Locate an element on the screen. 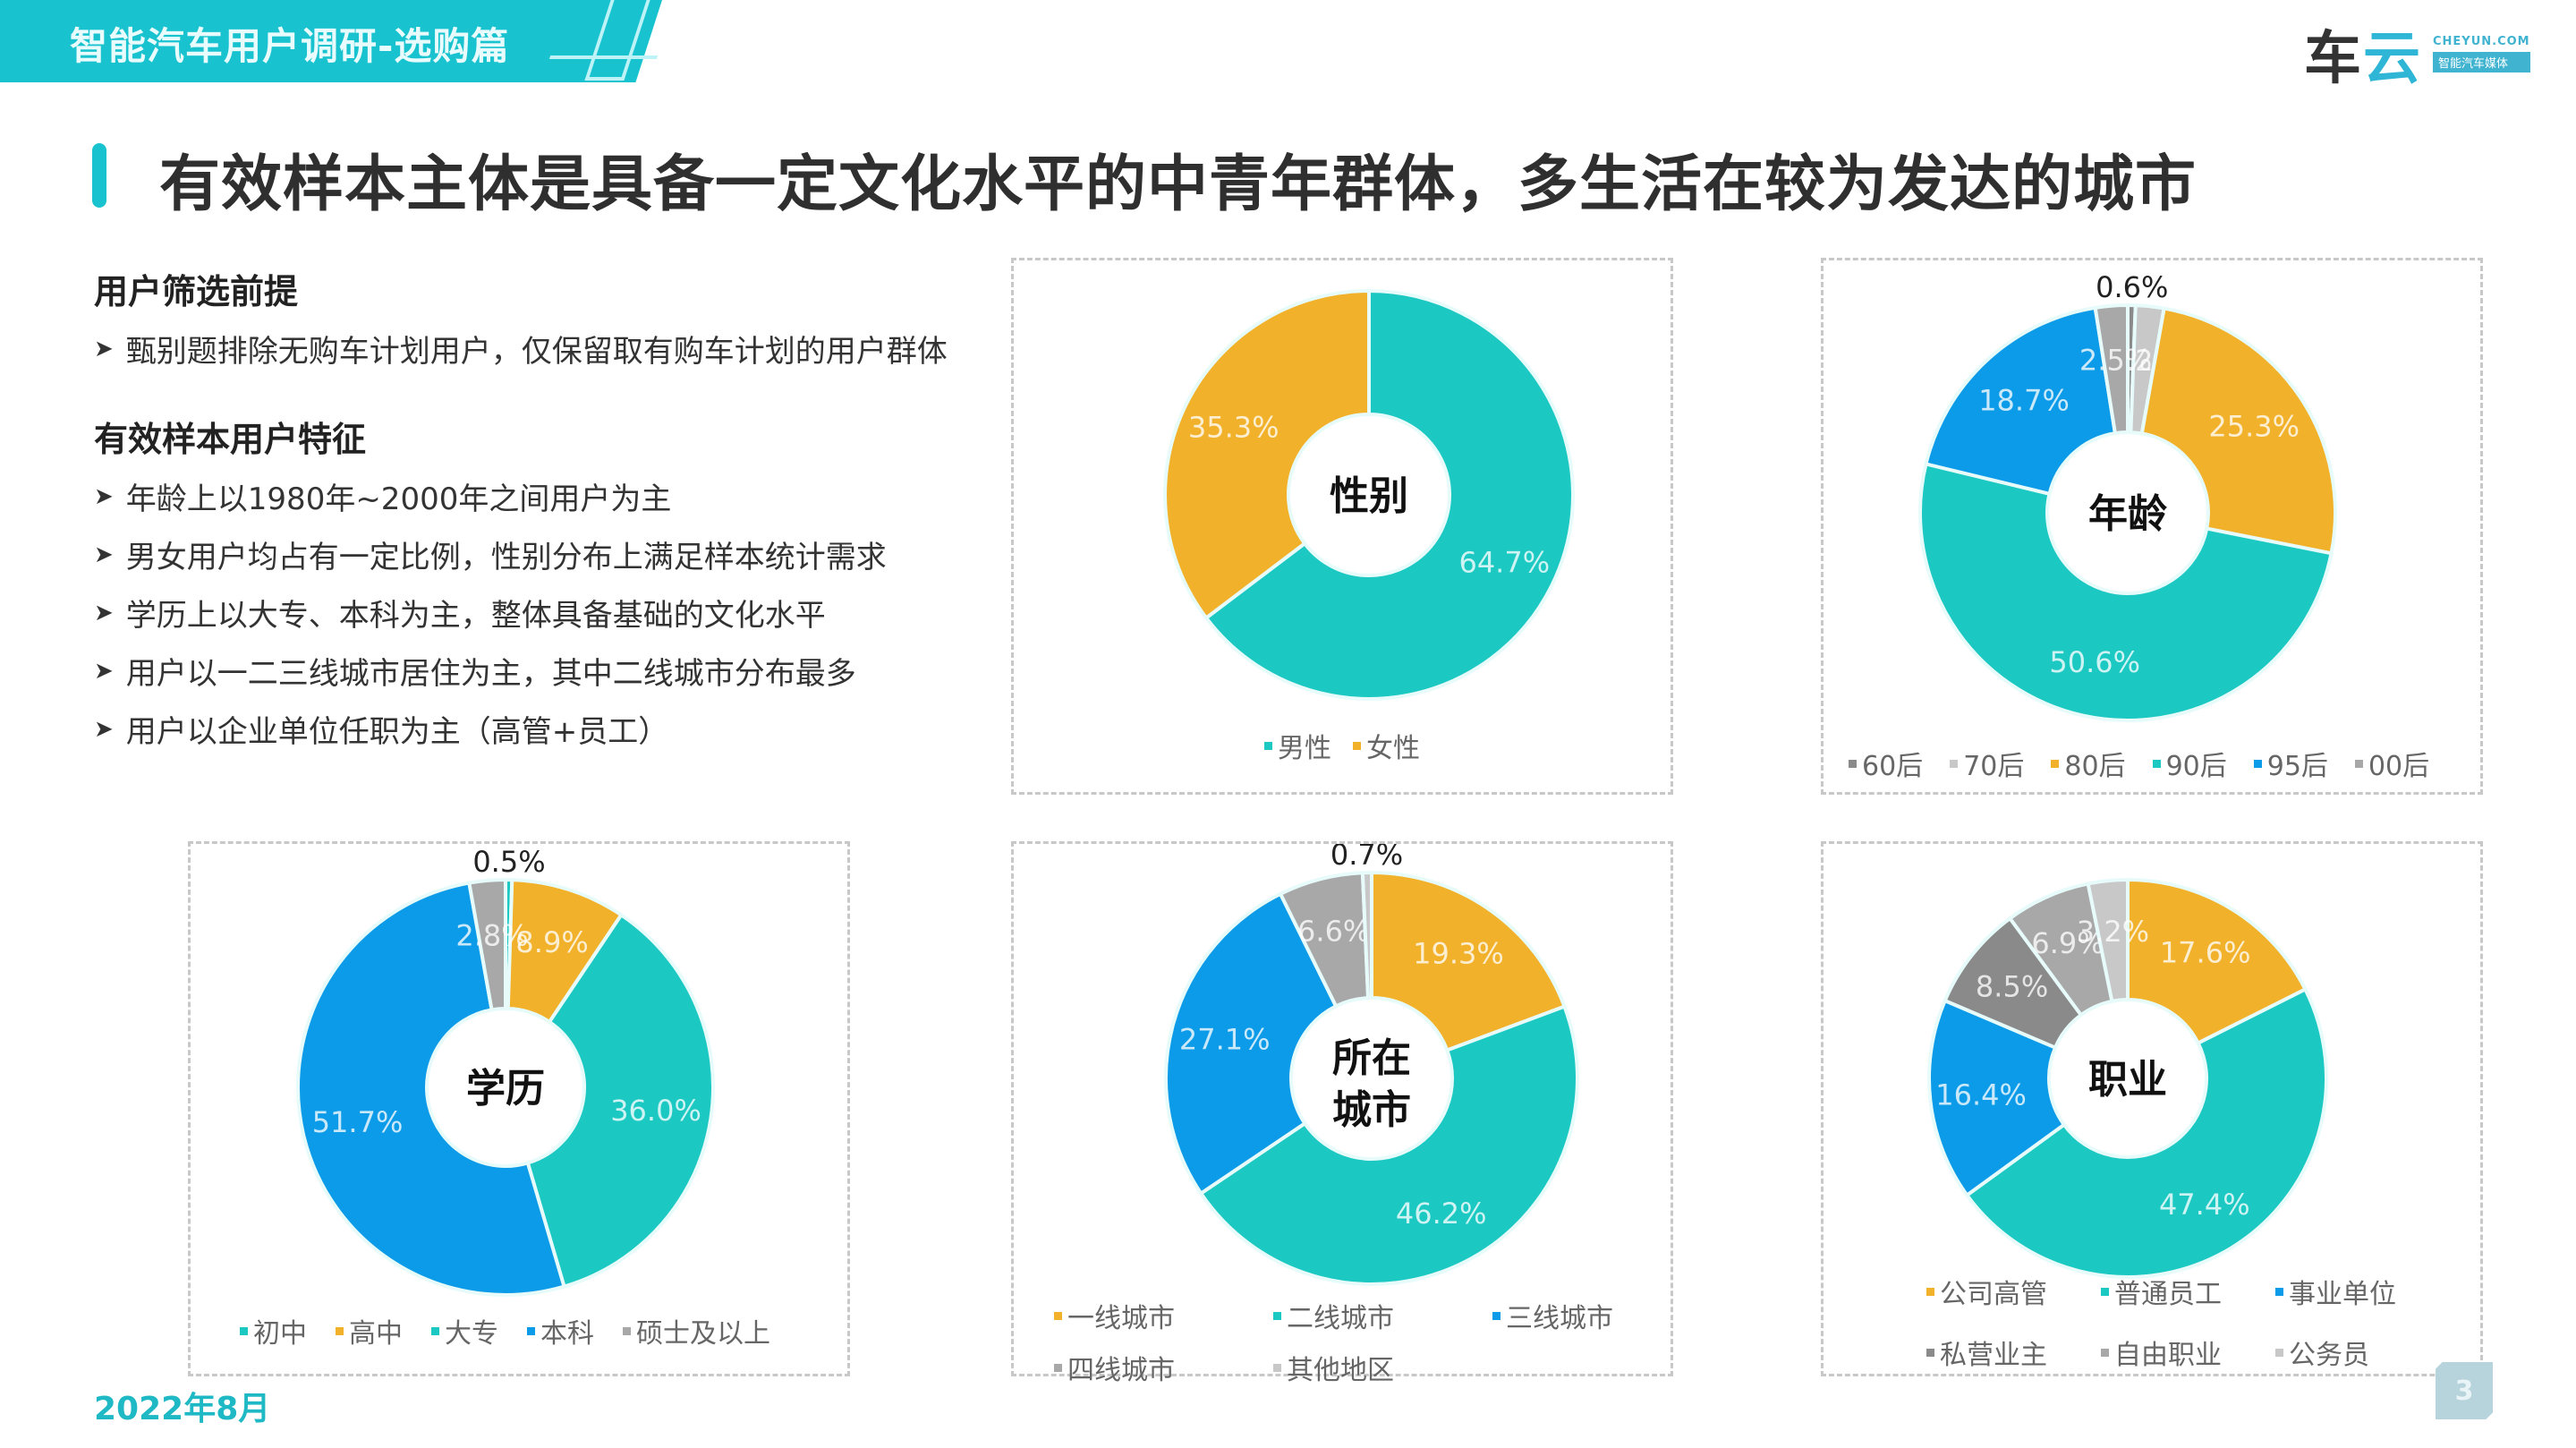  donut-slice-一线城市 is located at coordinates (1469, 961).